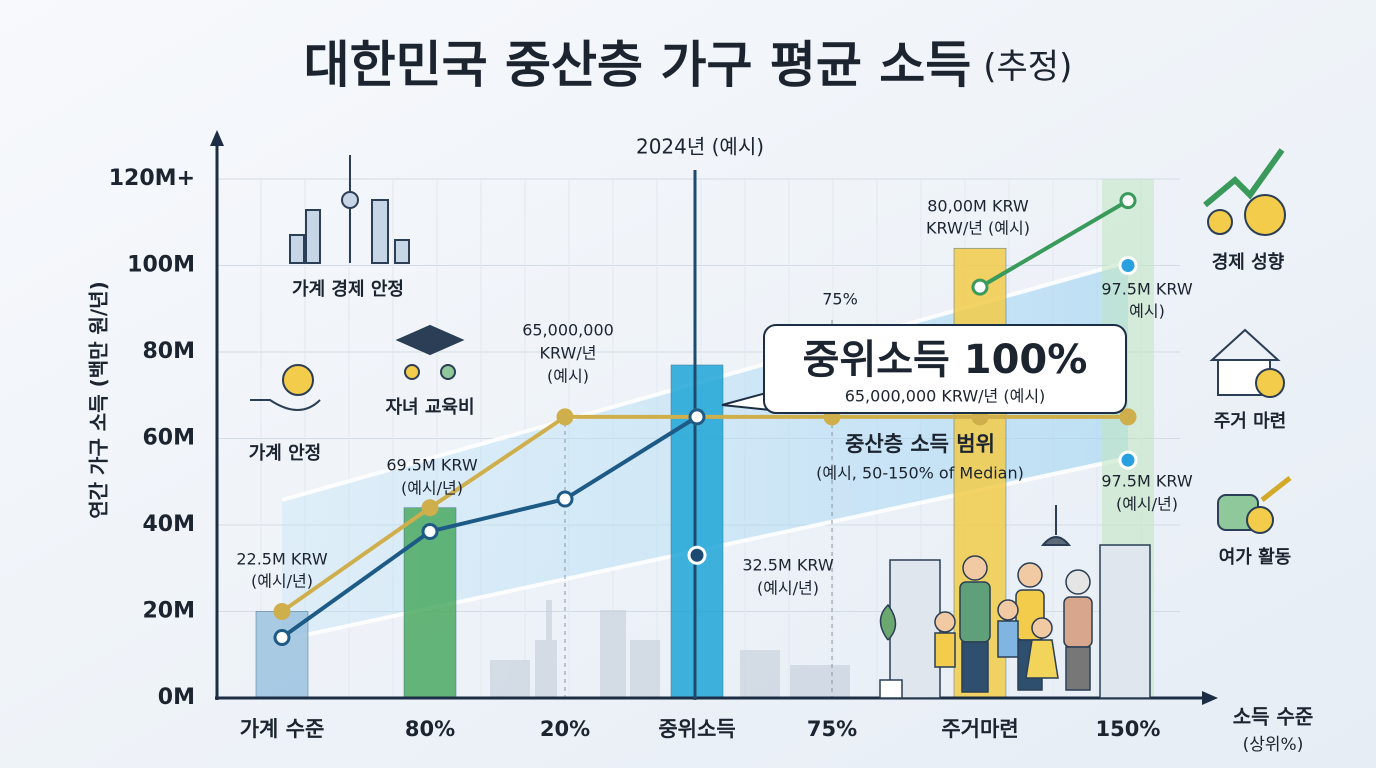 Image resolution: width=1376 pixels, height=768 pixels. Describe the element at coordinates (978, 228) in the screenshot. I see `annotation: KRW/년 (예시)` at that location.